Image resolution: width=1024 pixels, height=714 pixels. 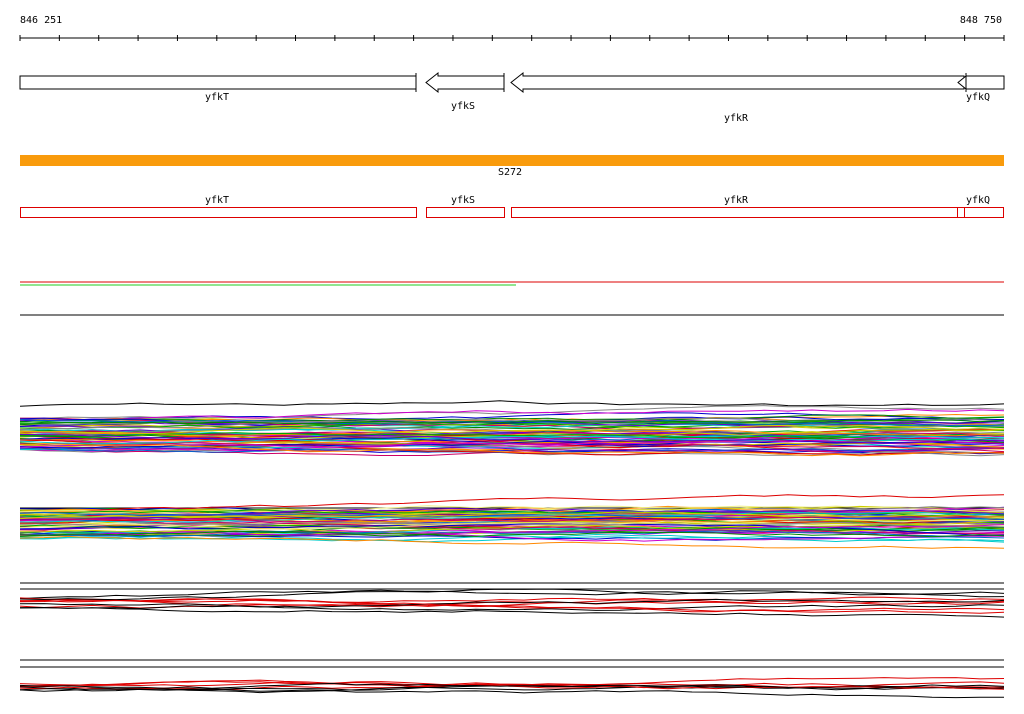 What do you see at coordinates (217, 200) in the screenshot?
I see `feature-label: yfkT` at bounding box center [217, 200].